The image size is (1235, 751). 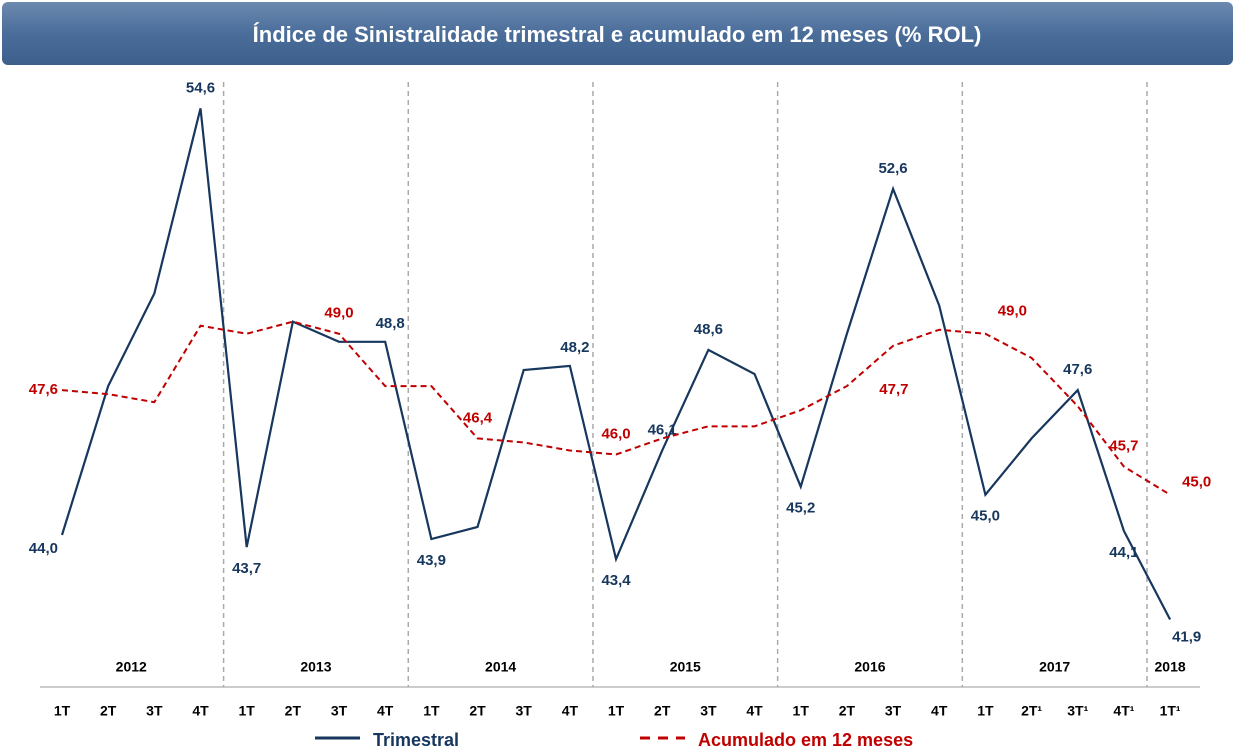 What do you see at coordinates (685, 667) in the screenshot?
I see `year-label: 2015` at bounding box center [685, 667].